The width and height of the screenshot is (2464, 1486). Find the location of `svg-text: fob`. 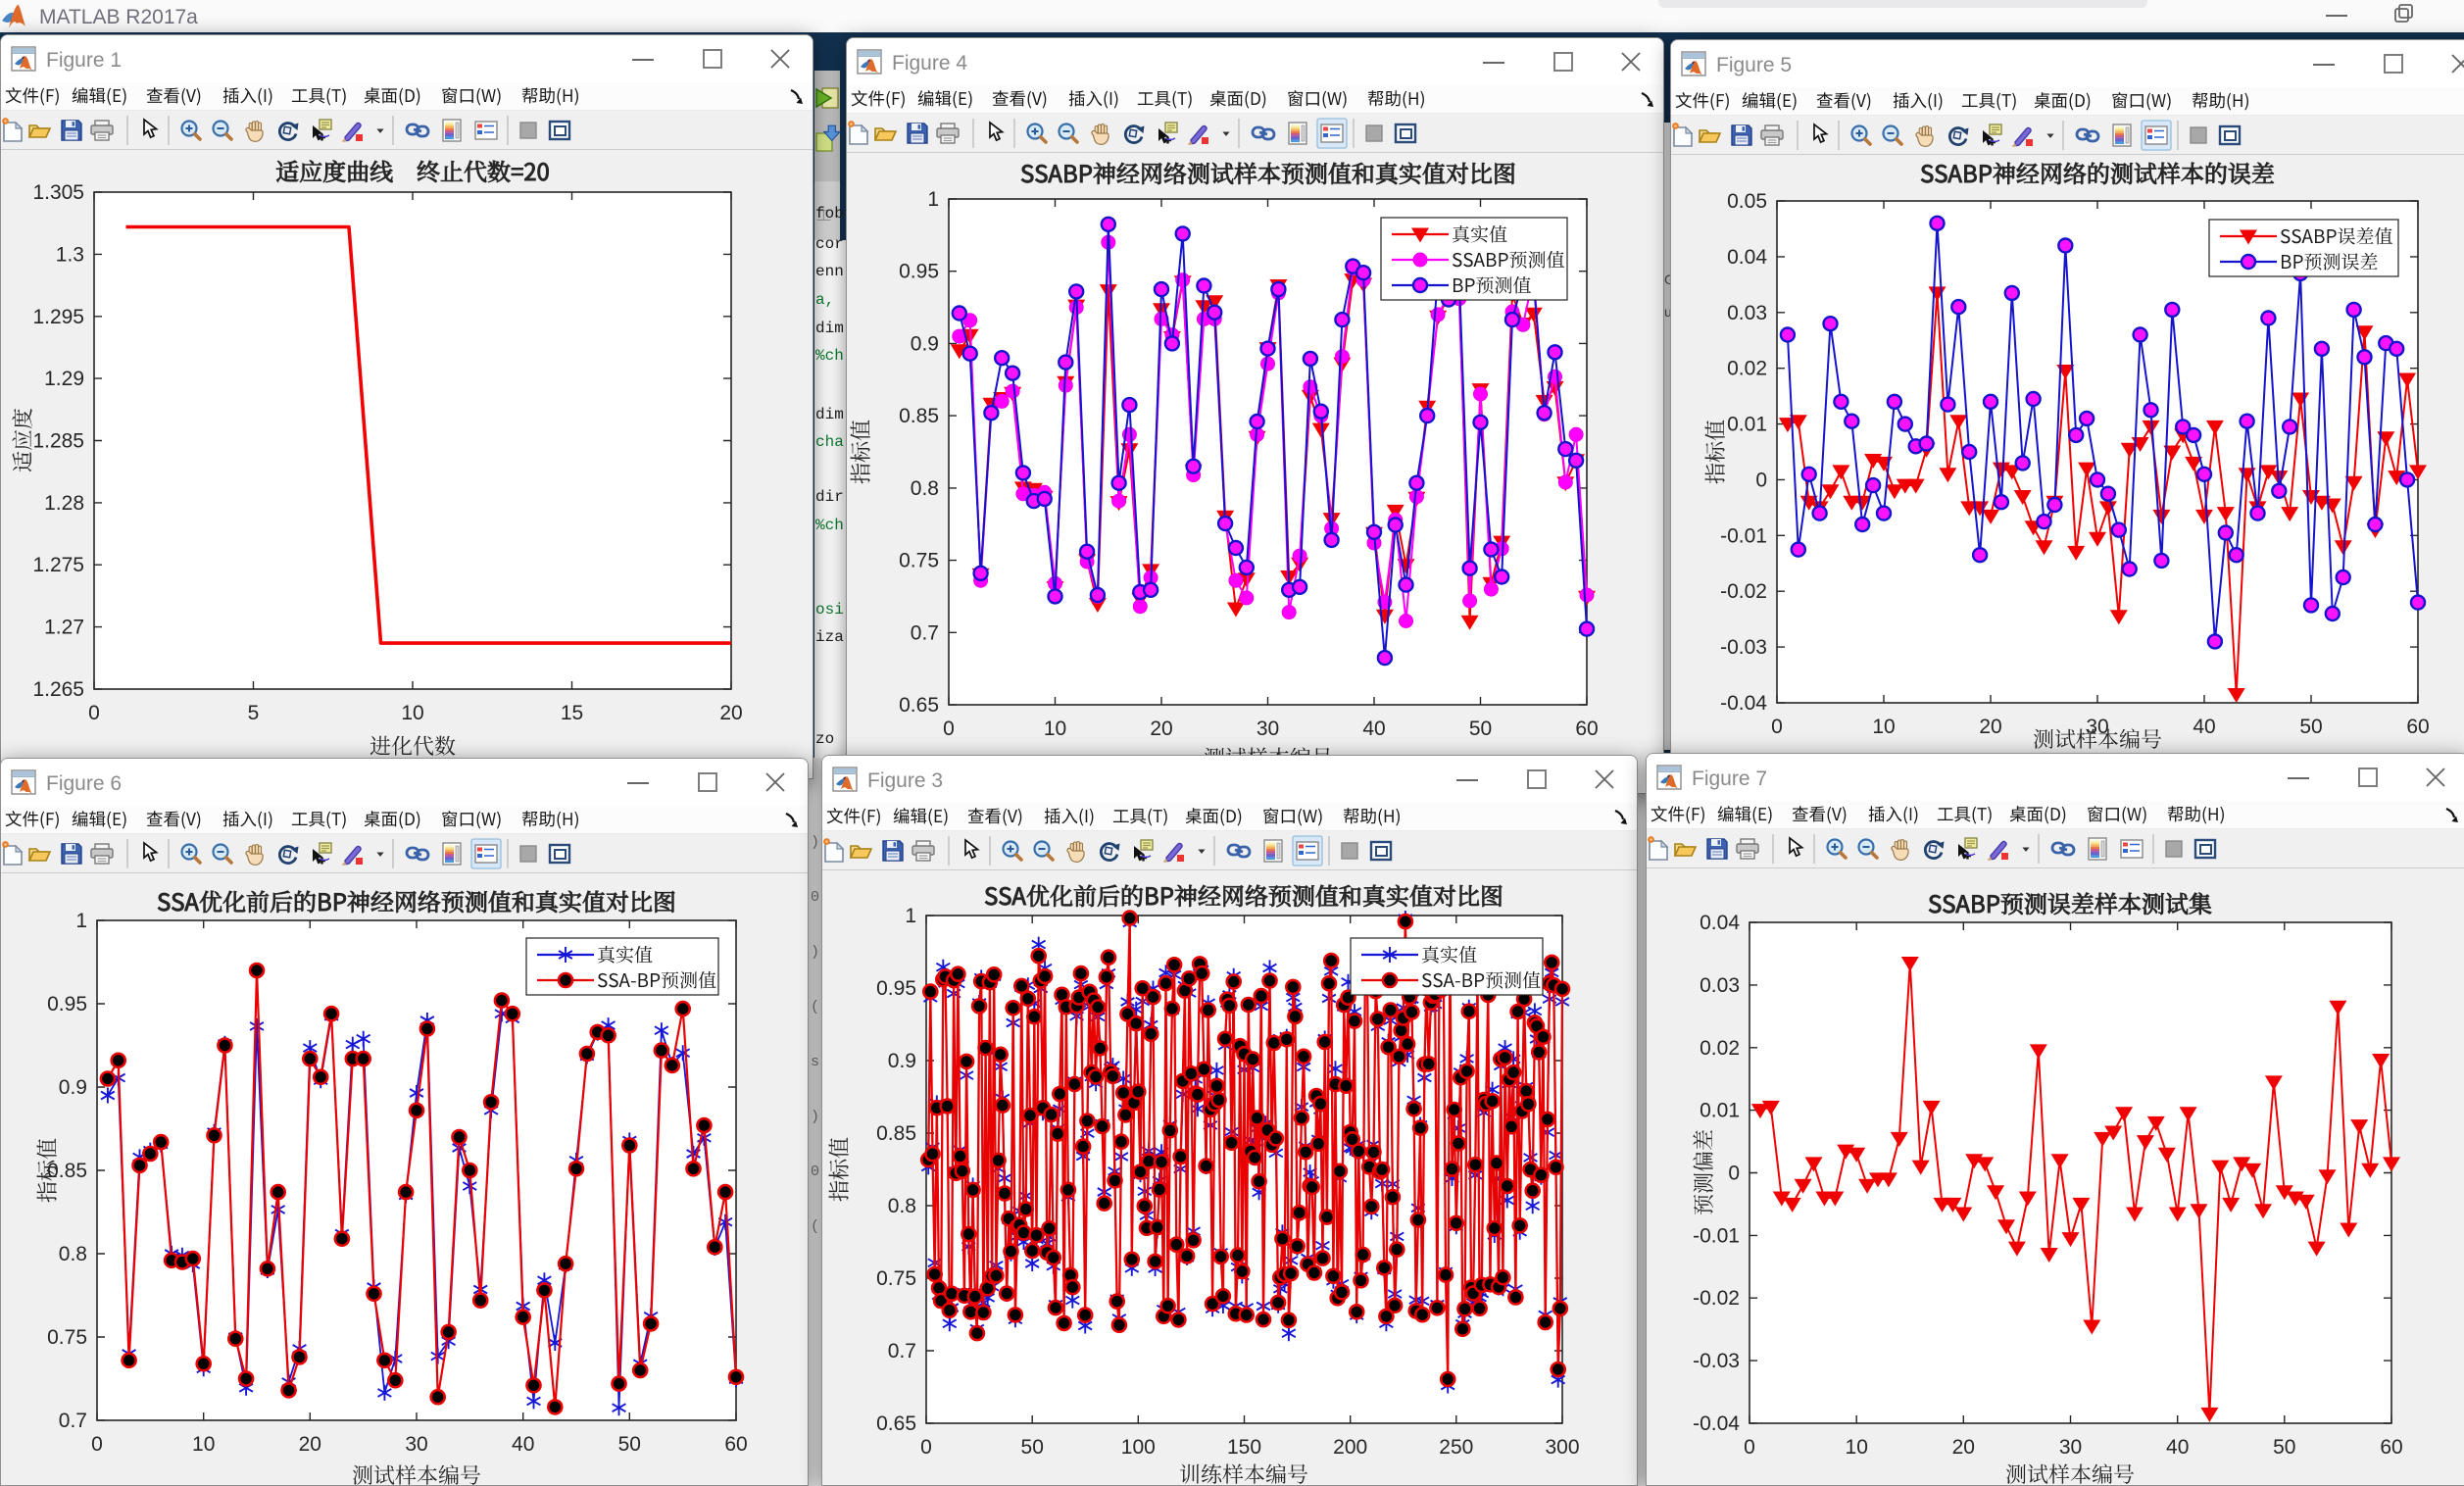

svg-text: fob is located at coordinates (829, 214).